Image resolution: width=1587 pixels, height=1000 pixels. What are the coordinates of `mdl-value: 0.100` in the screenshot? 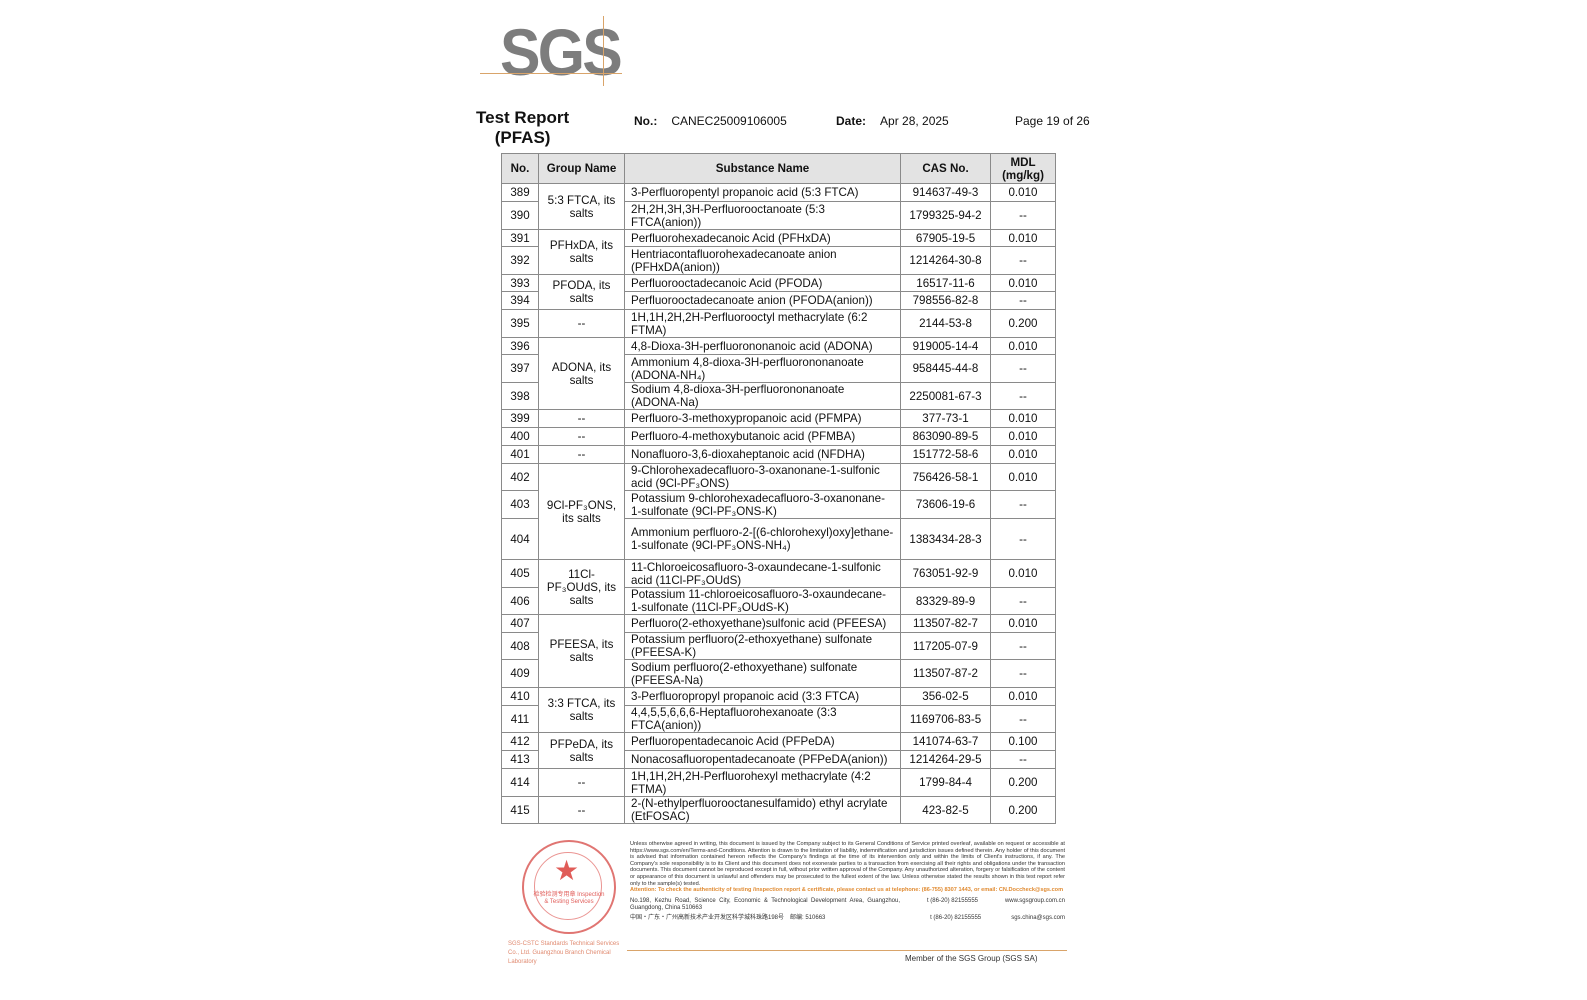 It's located at (1023, 741).